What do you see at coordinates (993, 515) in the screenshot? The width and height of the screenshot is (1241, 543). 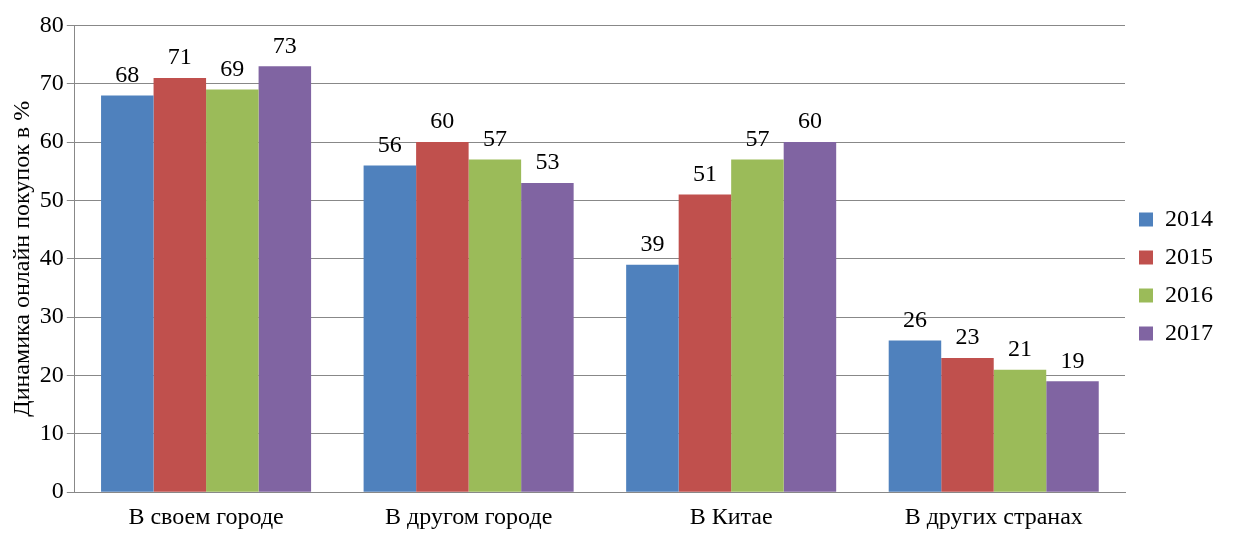 I see `x-tick-label: В других странах` at bounding box center [993, 515].